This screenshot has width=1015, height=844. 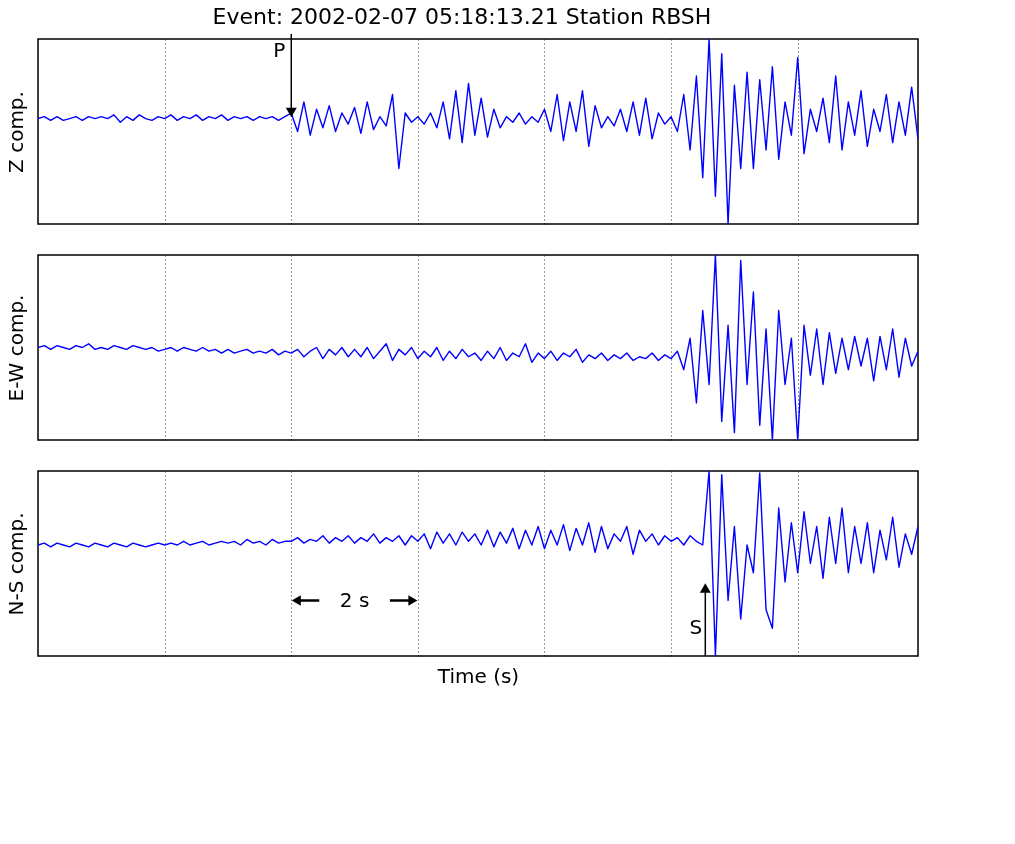 What do you see at coordinates (696, 627) in the screenshot?
I see `annotation: S` at bounding box center [696, 627].